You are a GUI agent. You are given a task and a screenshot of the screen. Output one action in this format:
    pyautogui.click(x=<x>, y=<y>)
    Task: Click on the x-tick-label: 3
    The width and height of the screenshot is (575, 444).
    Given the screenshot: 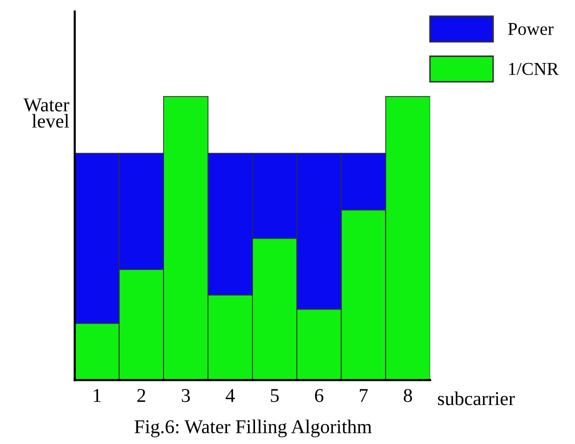 What is the action you would take?
    pyautogui.click(x=186, y=395)
    